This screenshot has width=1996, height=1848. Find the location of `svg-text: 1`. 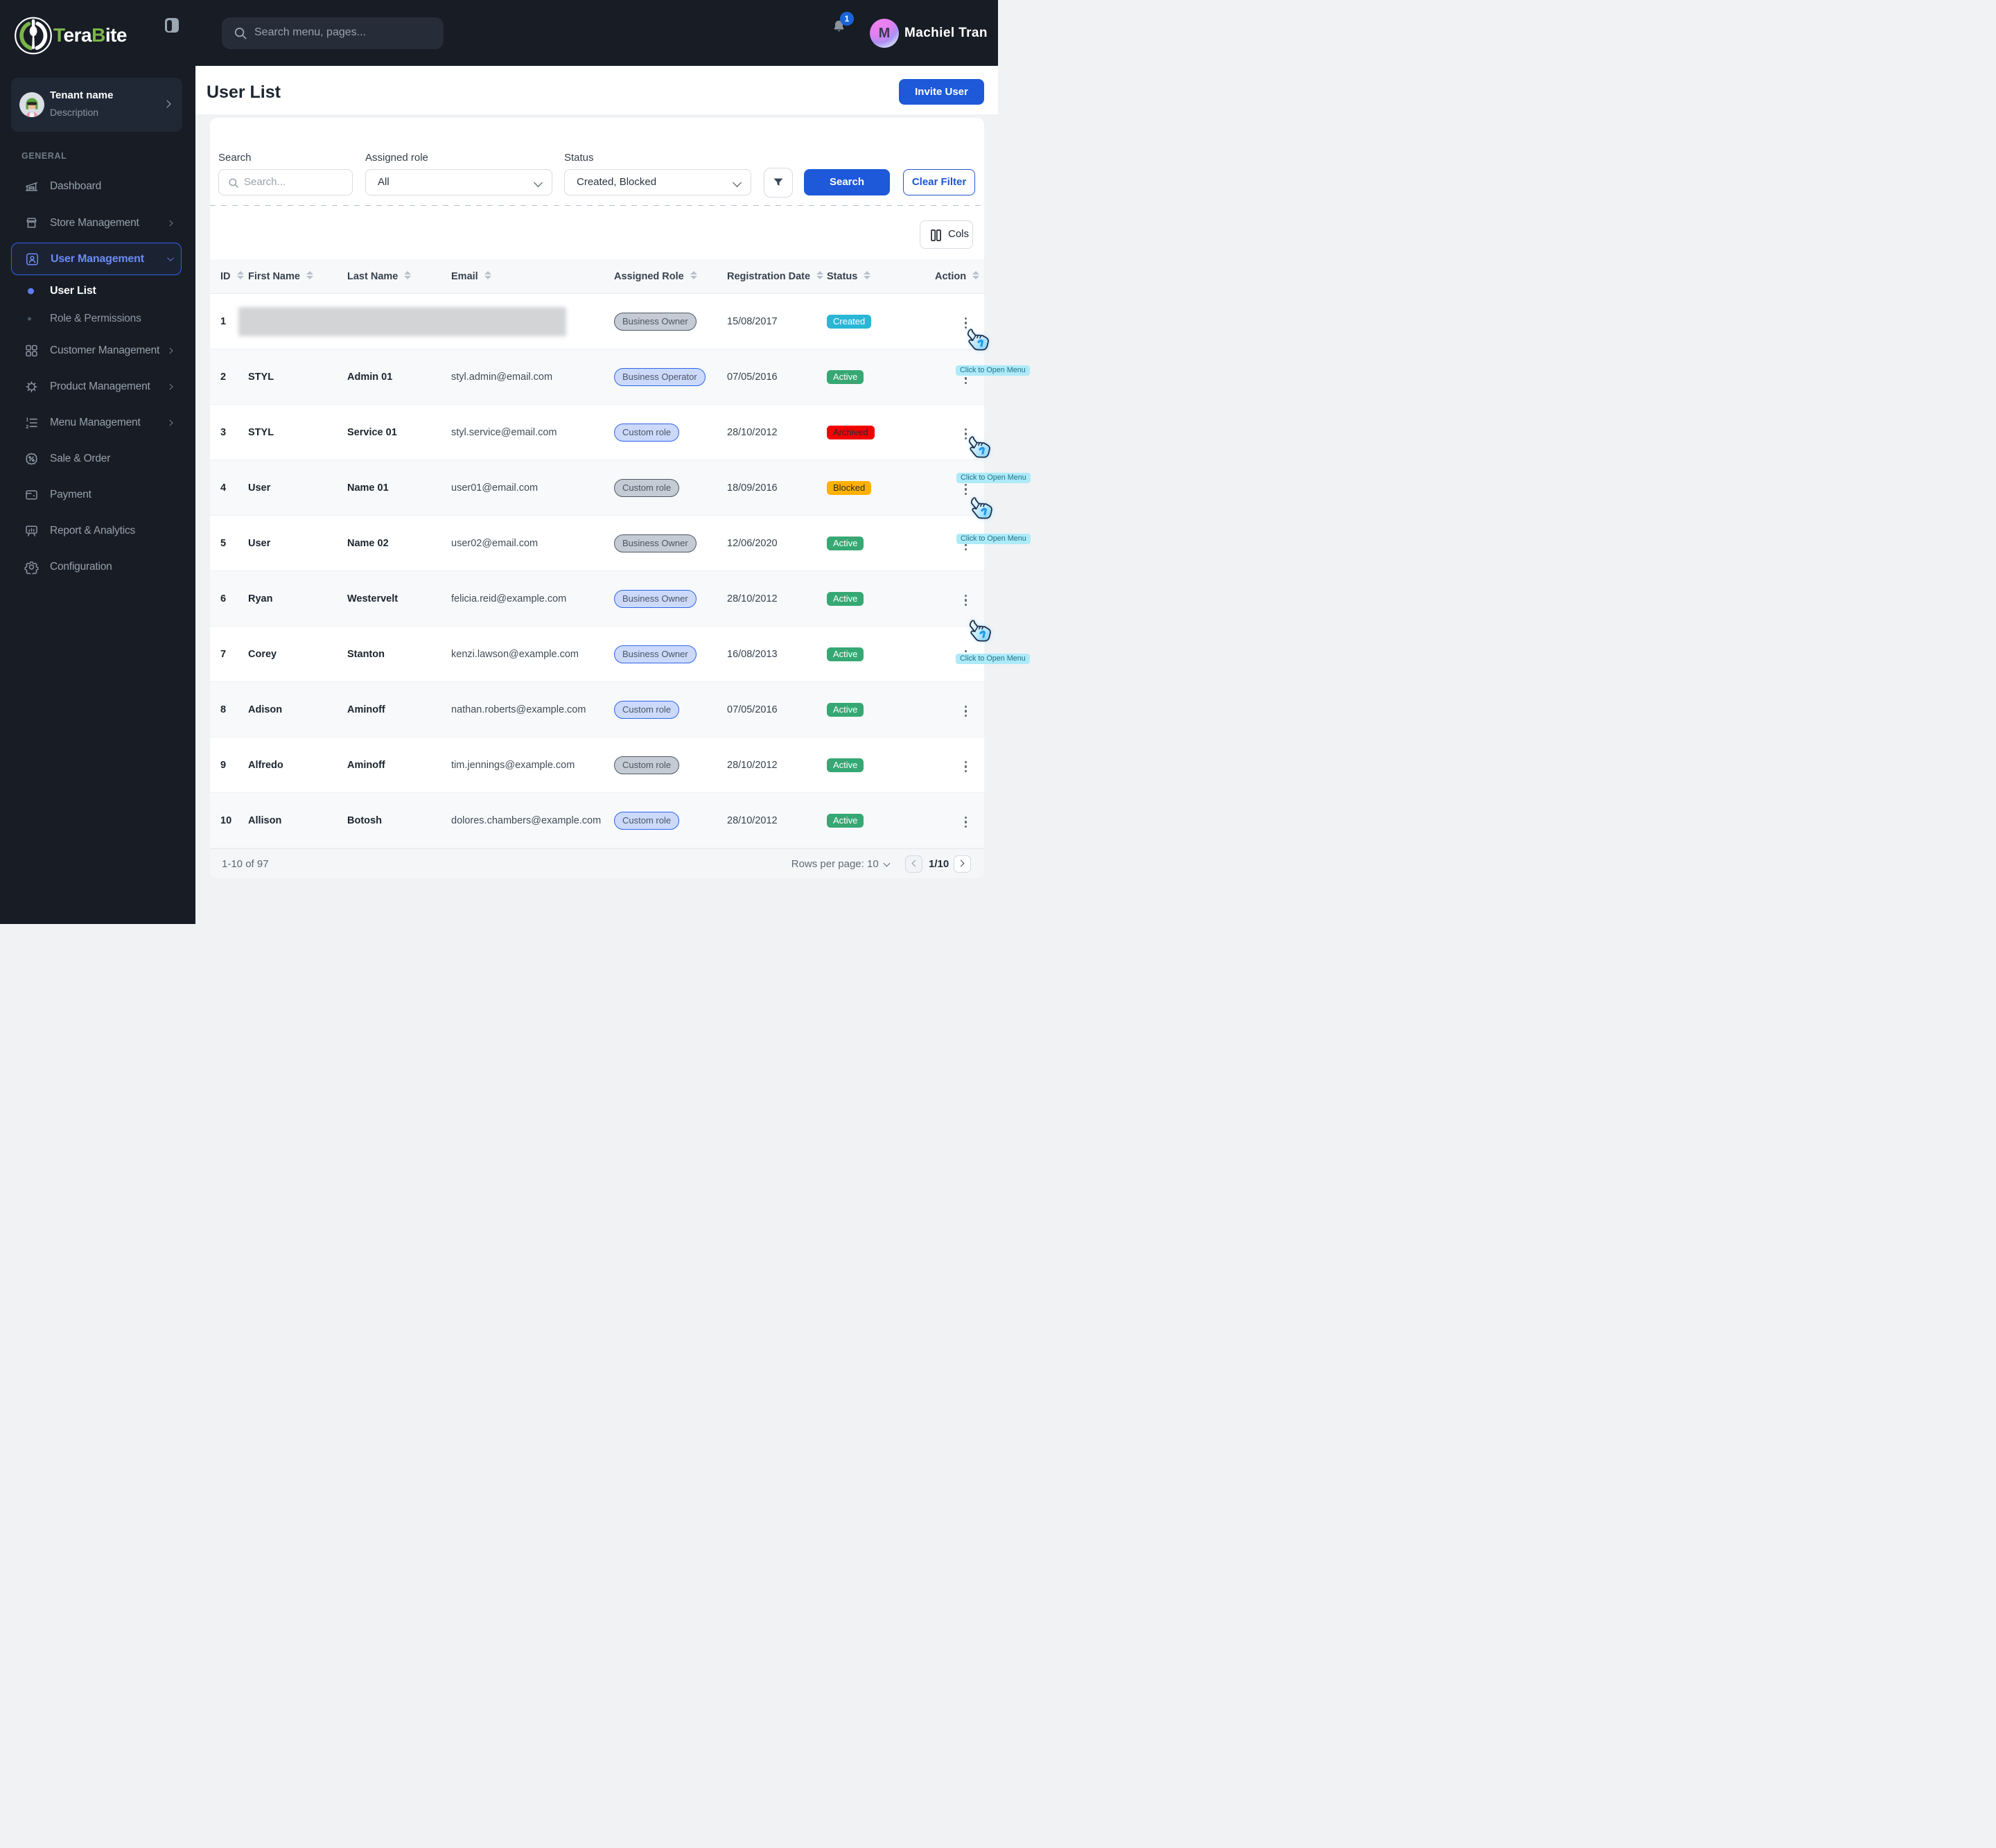

svg-text: 1 is located at coordinates (27, 420).